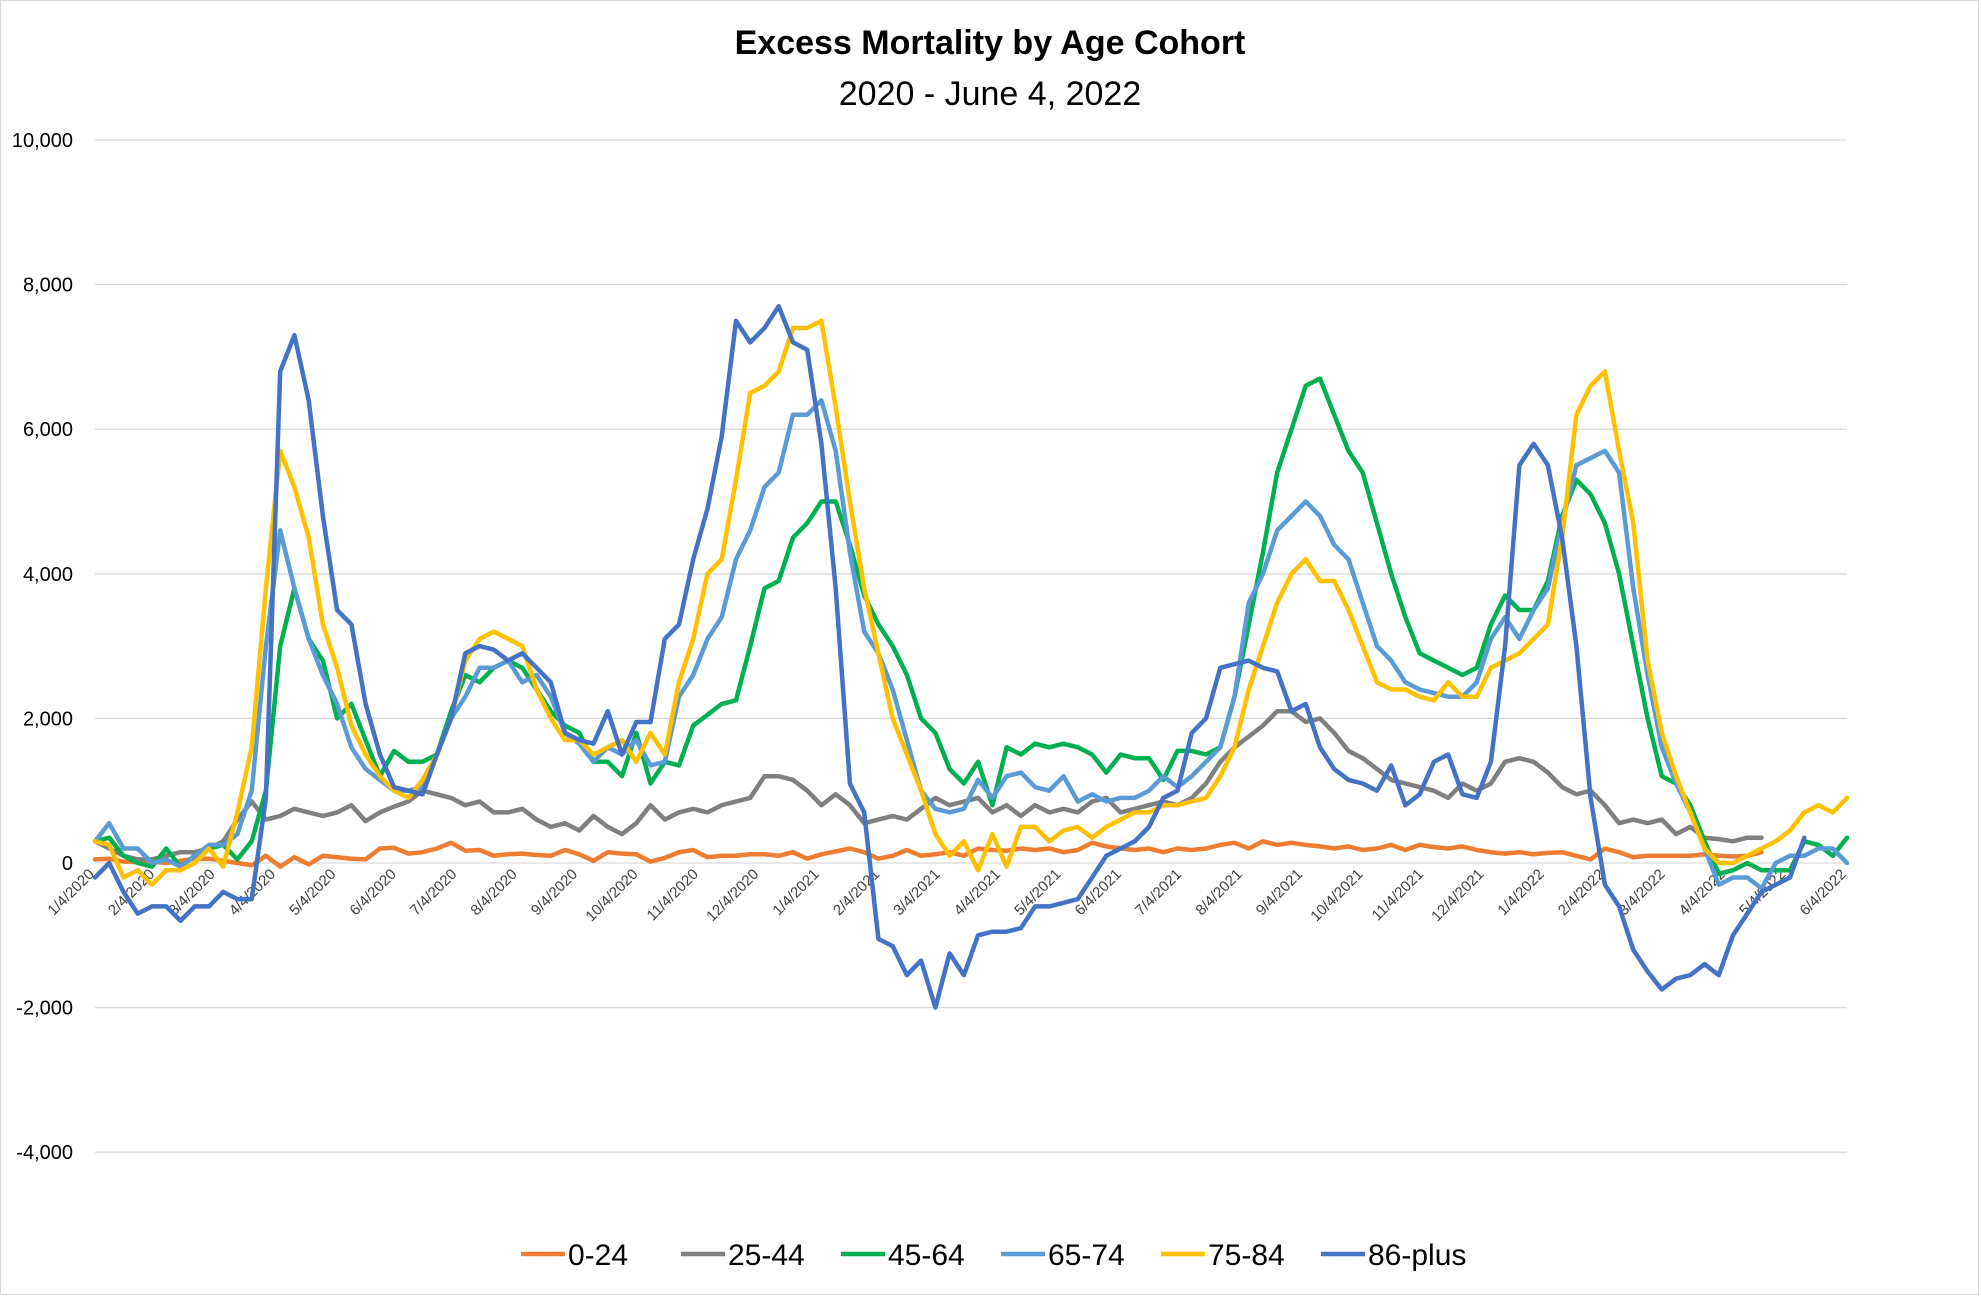  I want to click on x-tick-label: 10/4/2021, so click(1336, 895).